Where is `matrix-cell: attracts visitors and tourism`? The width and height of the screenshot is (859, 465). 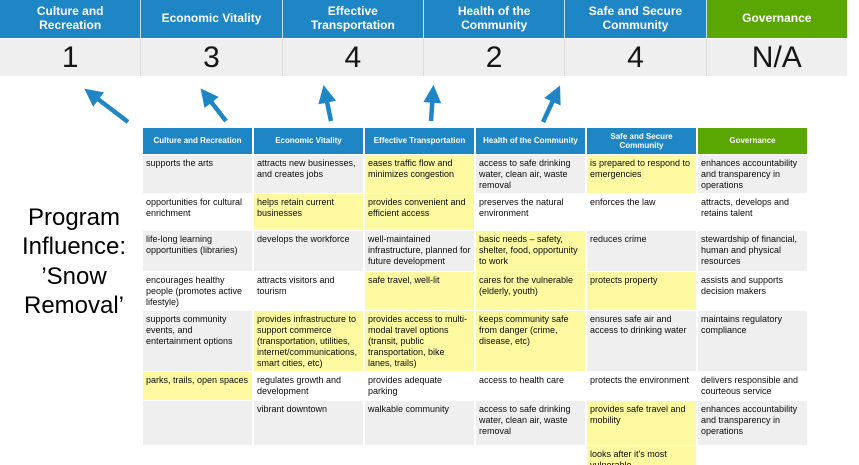
matrix-cell: attracts visitors and tourism is located at coordinates (308, 291).